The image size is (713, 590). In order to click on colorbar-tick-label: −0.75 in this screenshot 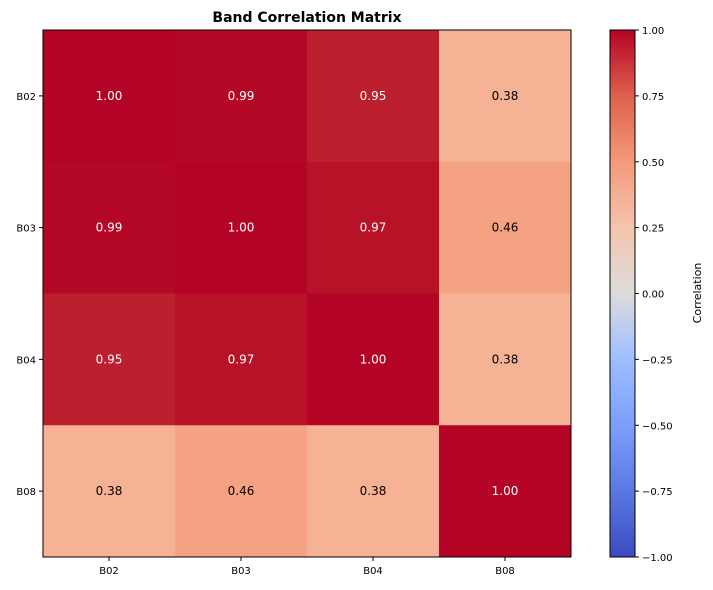, I will do `click(657, 492)`.